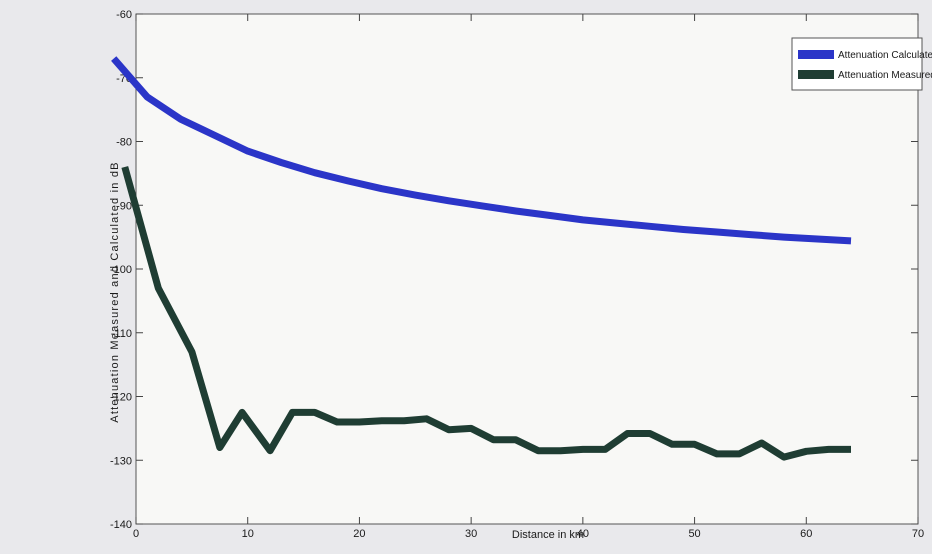 Image resolution: width=932 pixels, height=554 pixels. Describe the element at coordinates (121, 398) in the screenshot. I see `y-tick-label: -120` at that location.